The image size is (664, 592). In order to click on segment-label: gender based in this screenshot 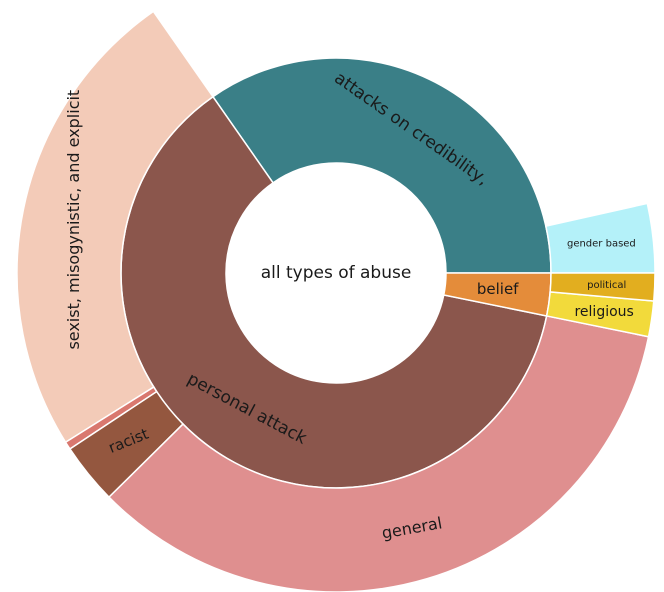, I will do `click(601, 244)`.